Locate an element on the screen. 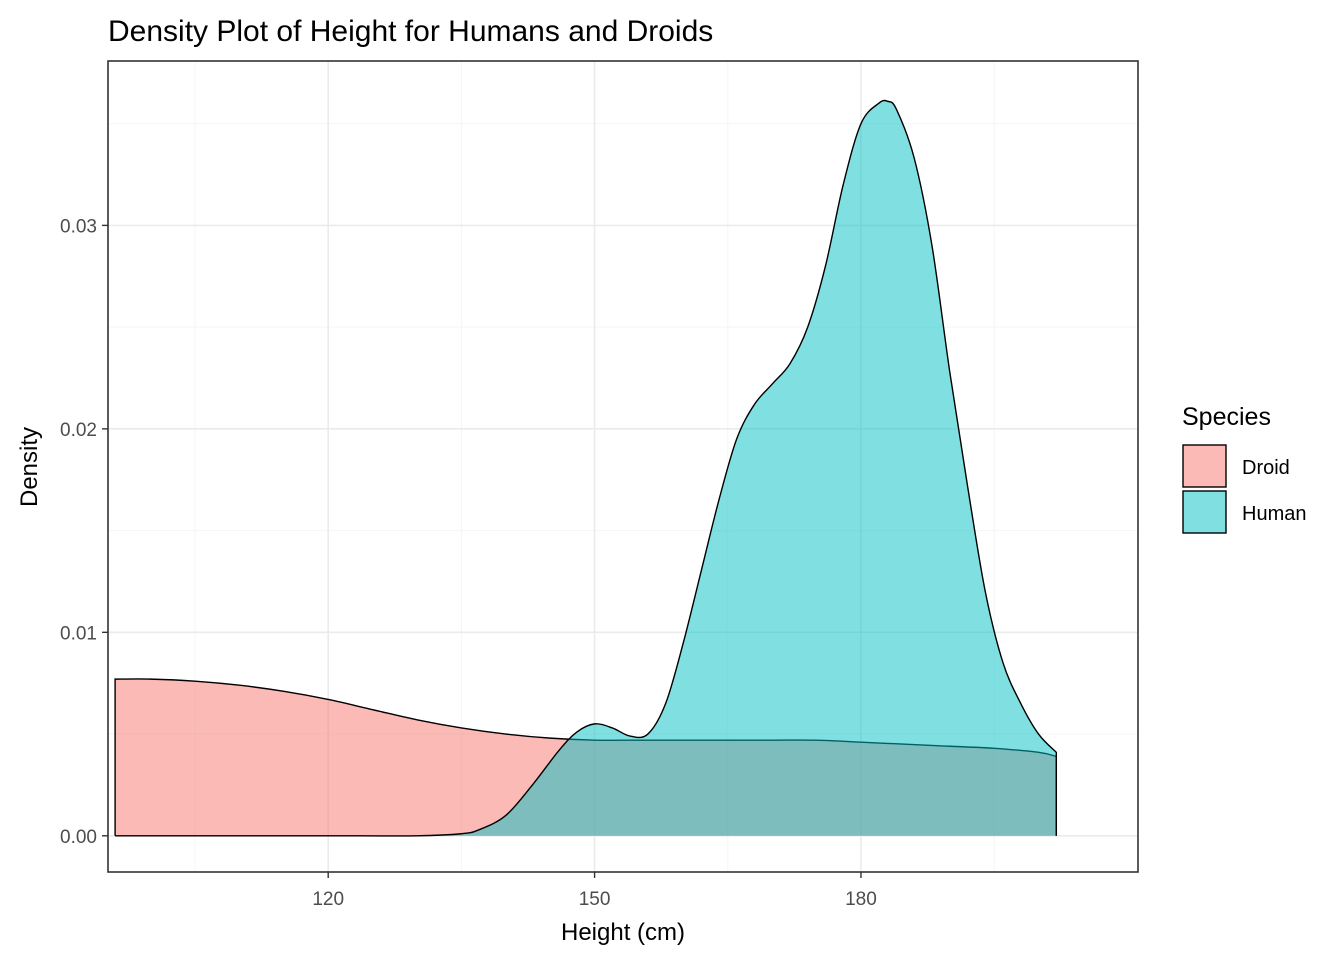 The image size is (1344, 960). legend-label-human: Human is located at coordinates (1274, 514).